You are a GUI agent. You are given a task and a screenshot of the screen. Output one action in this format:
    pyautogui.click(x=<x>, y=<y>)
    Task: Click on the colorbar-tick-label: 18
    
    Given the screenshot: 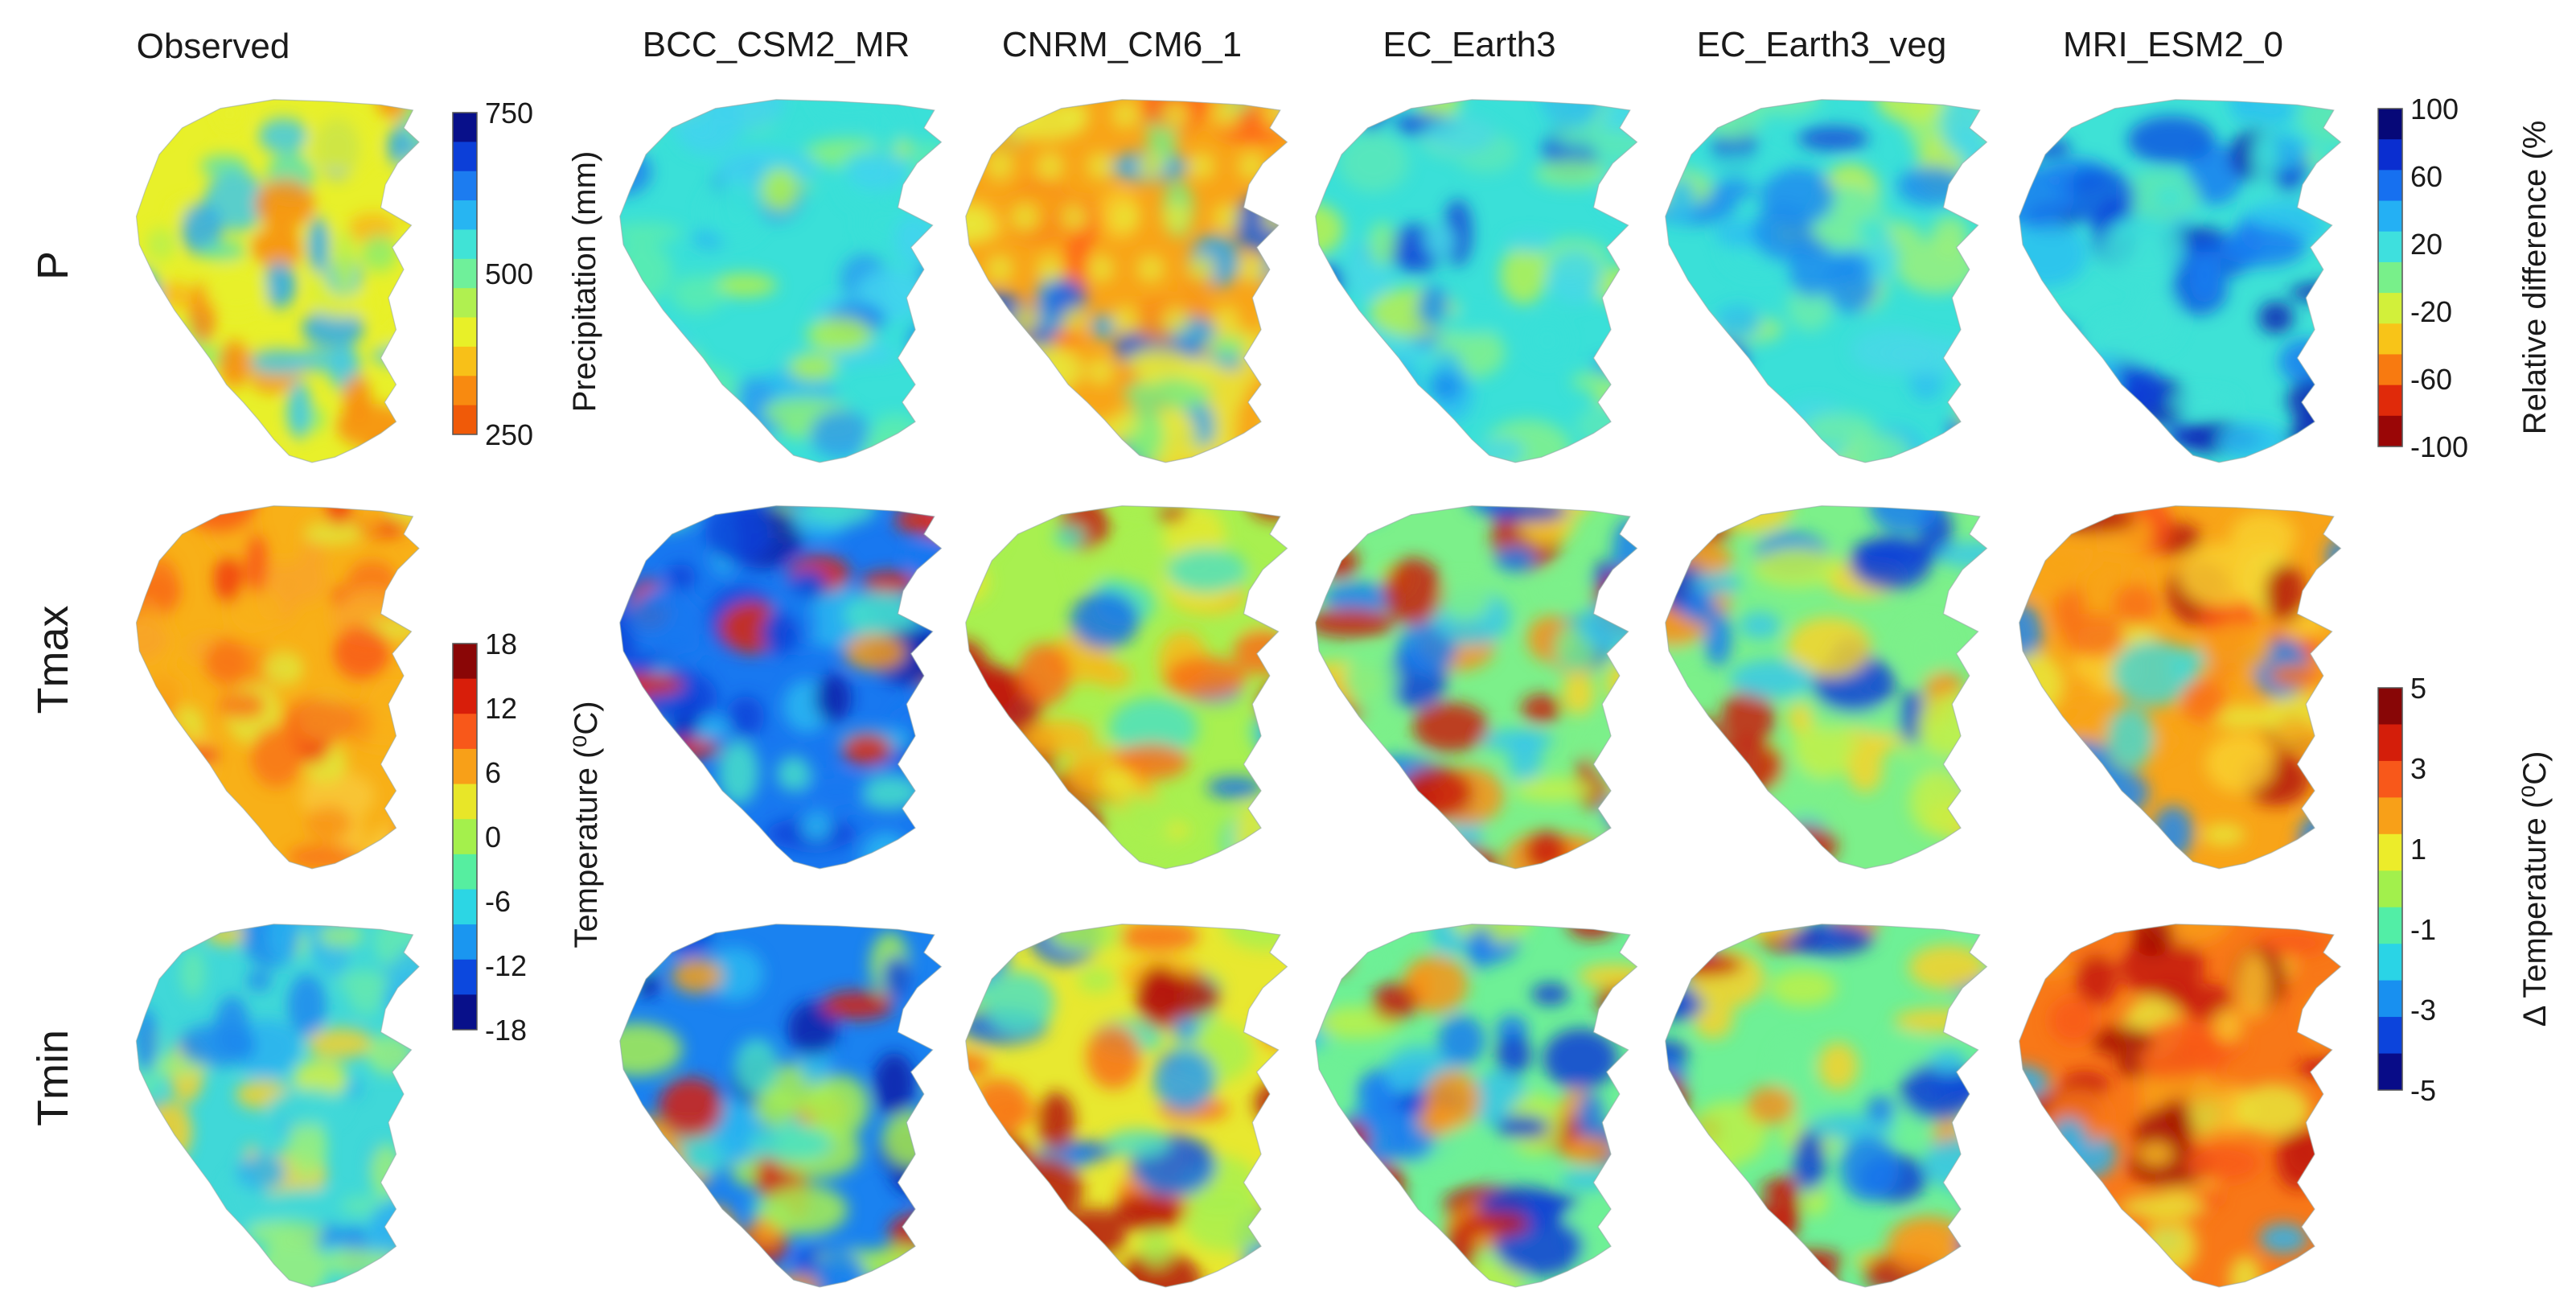 What is the action you would take?
    pyautogui.click(x=501, y=643)
    